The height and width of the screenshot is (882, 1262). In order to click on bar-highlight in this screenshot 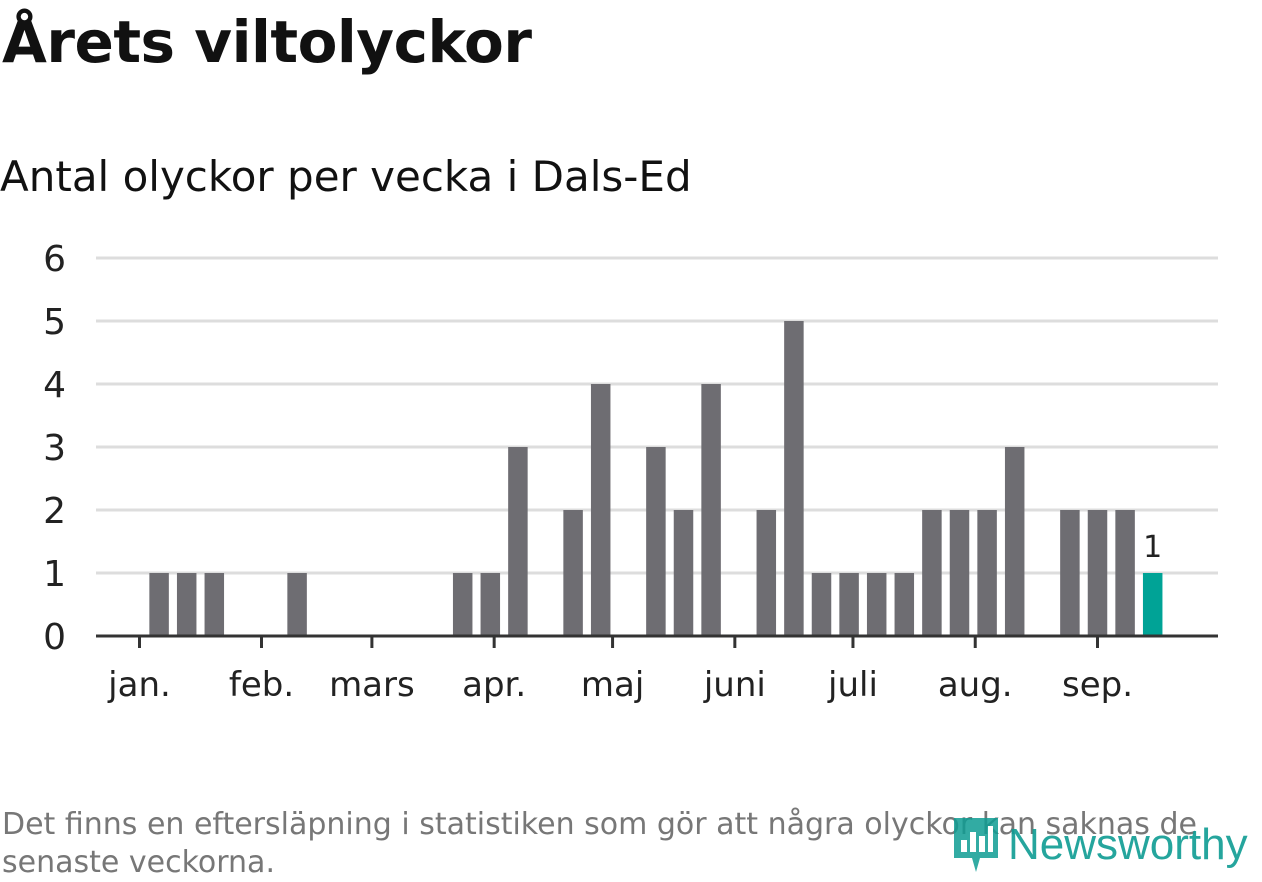, I will do `click(1152, 604)`.